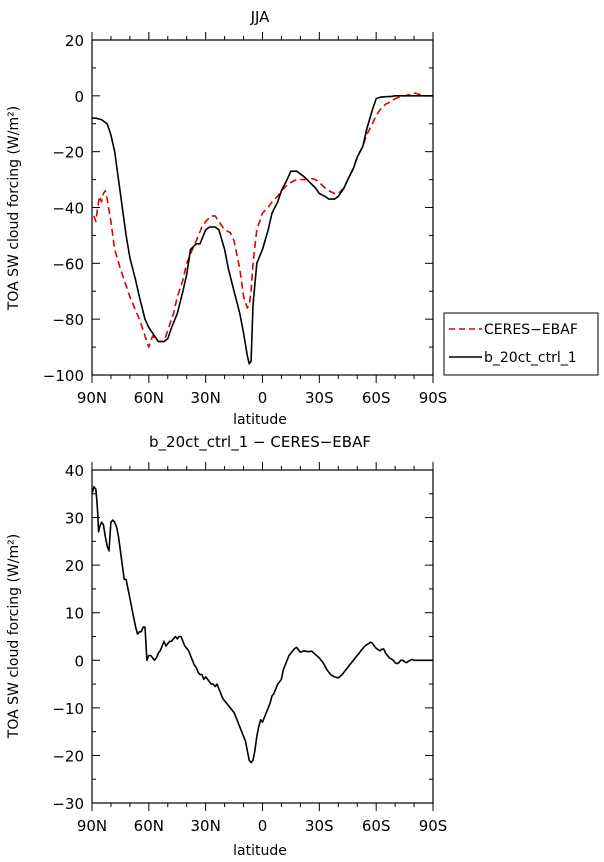  I want to click on bottom-xtick-label: 60N, so click(149, 826).